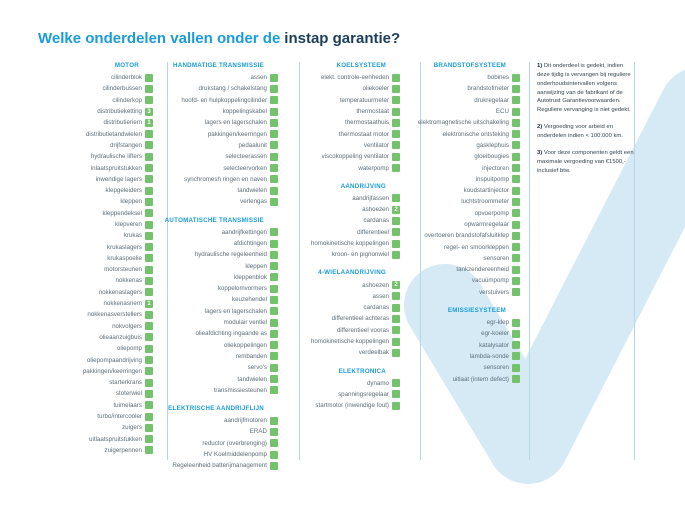  What do you see at coordinates (380, 296) in the screenshot?
I see `part-label: assen` at bounding box center [380, 296].